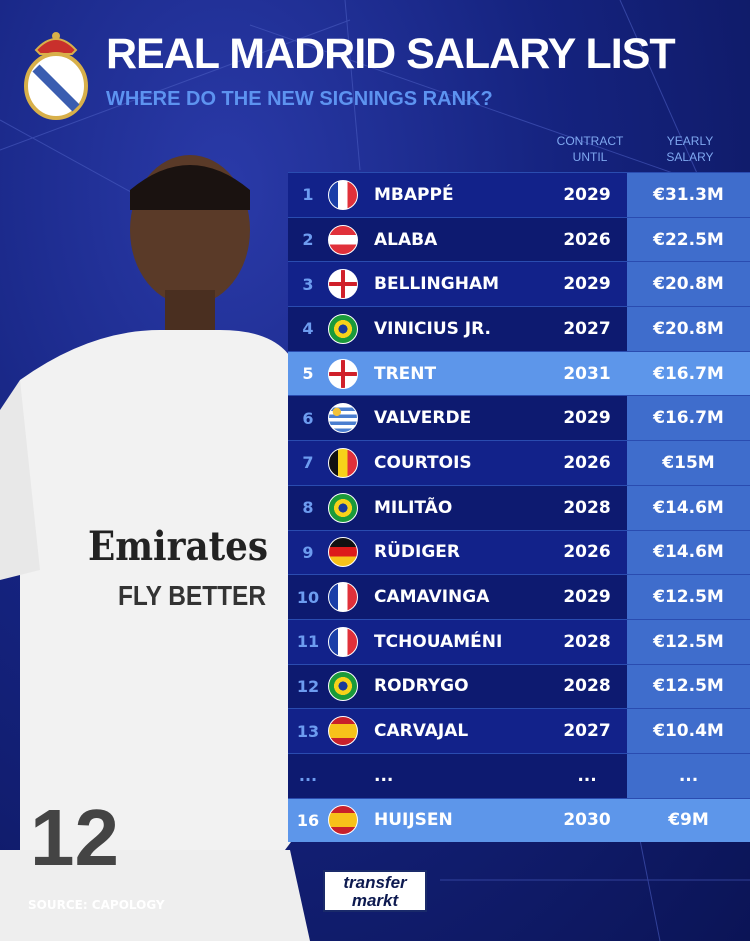 The width and height of the screenshot is (750, 941). What do you see at coordinates (432, 597) in the screenshot?
I see `player-name: CAMAVINGA` at bounding box center [432, 597].